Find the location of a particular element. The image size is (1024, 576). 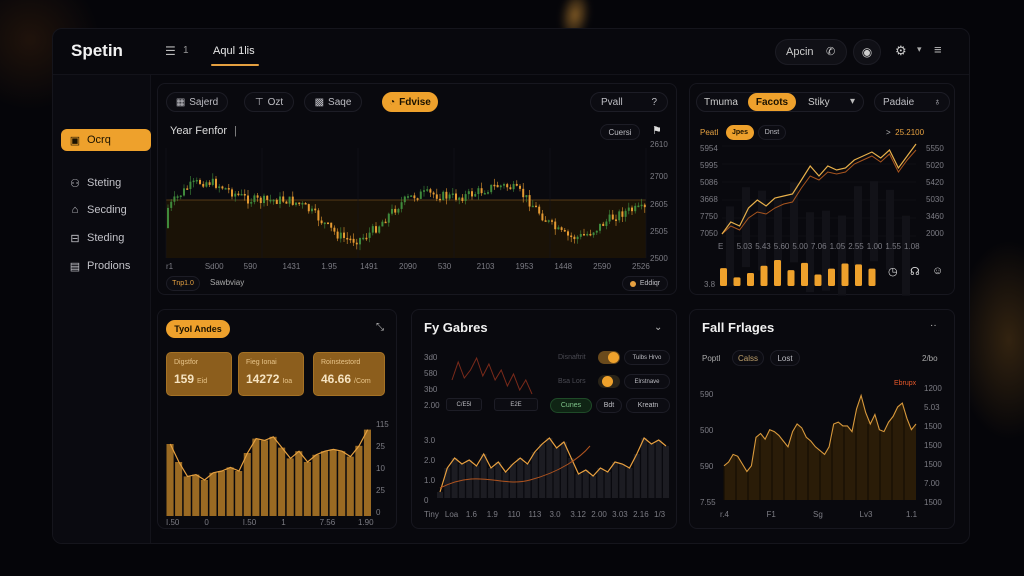

axis-tick: Lv3 is located at coordinates (866, 514).